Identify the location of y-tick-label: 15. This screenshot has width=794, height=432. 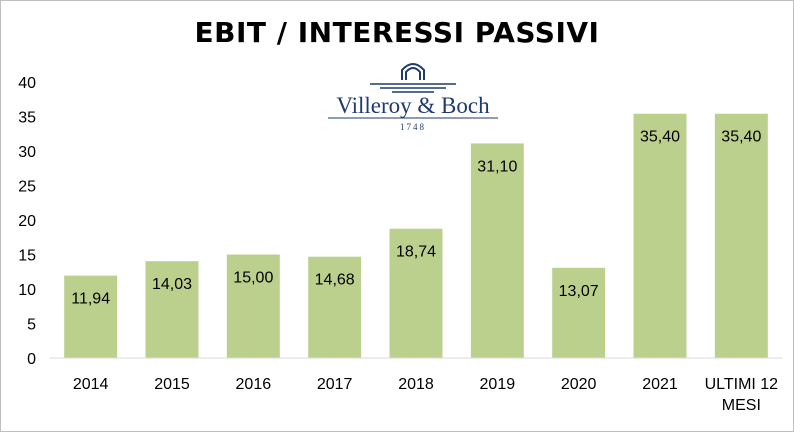
(27, 256).